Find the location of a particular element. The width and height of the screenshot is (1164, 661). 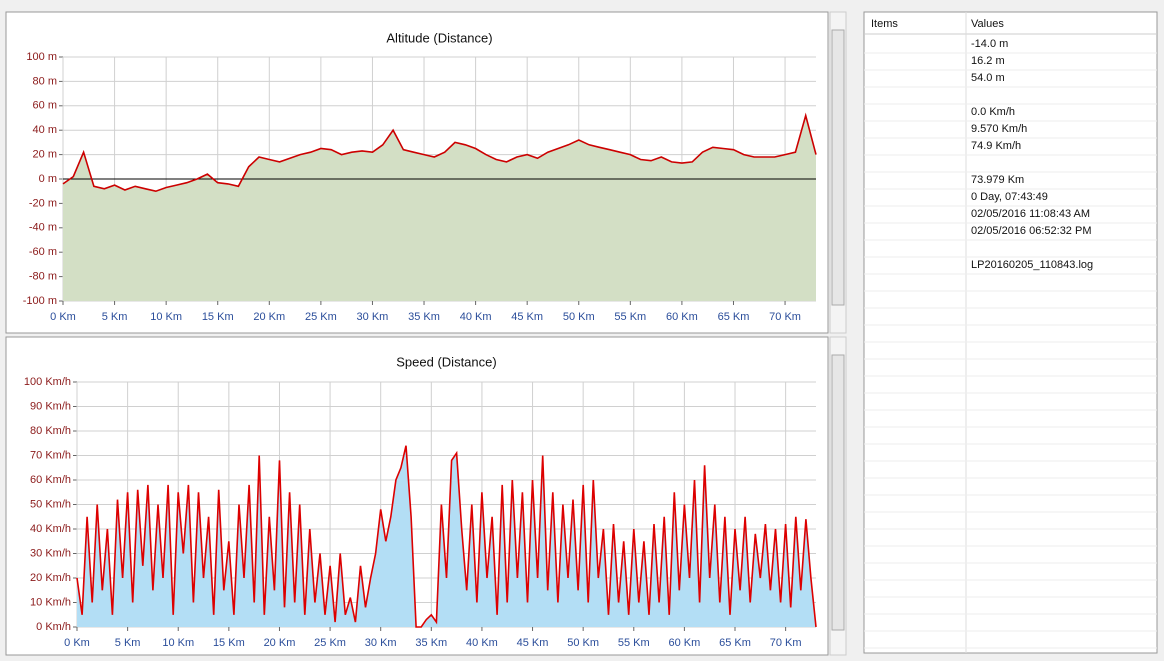

y-tick-label: -20 m is located at coordinates (43, 203).